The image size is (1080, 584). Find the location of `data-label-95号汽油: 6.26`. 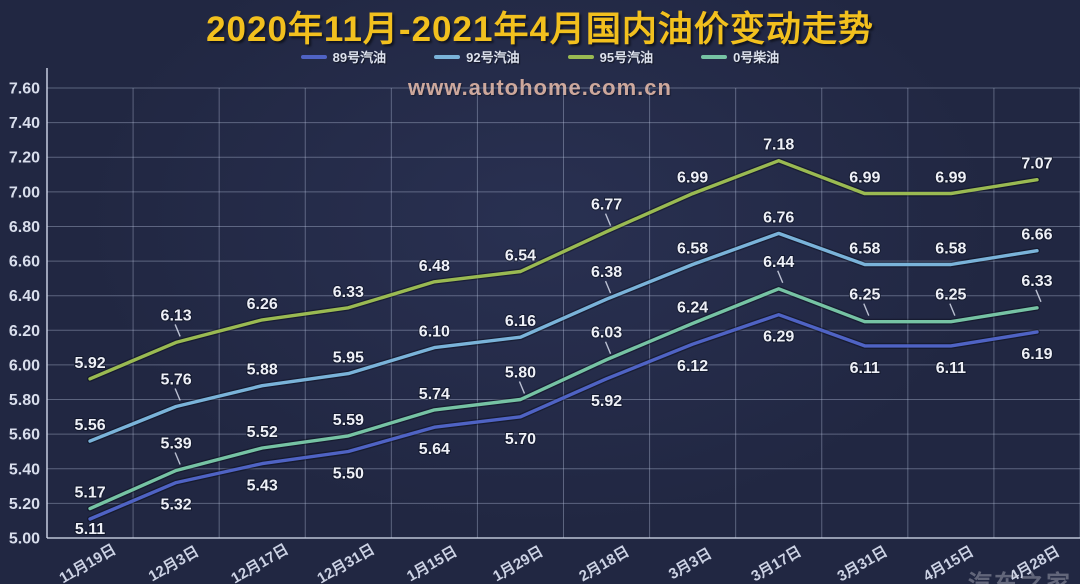

data-label-95号汽油: 6.26 is located at coordinates (262, 304).